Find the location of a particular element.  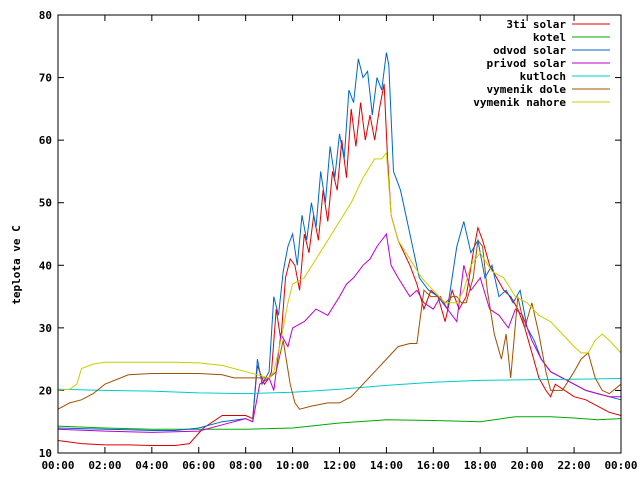

y-tick-label: 50 is located at coordinates (45, 203).